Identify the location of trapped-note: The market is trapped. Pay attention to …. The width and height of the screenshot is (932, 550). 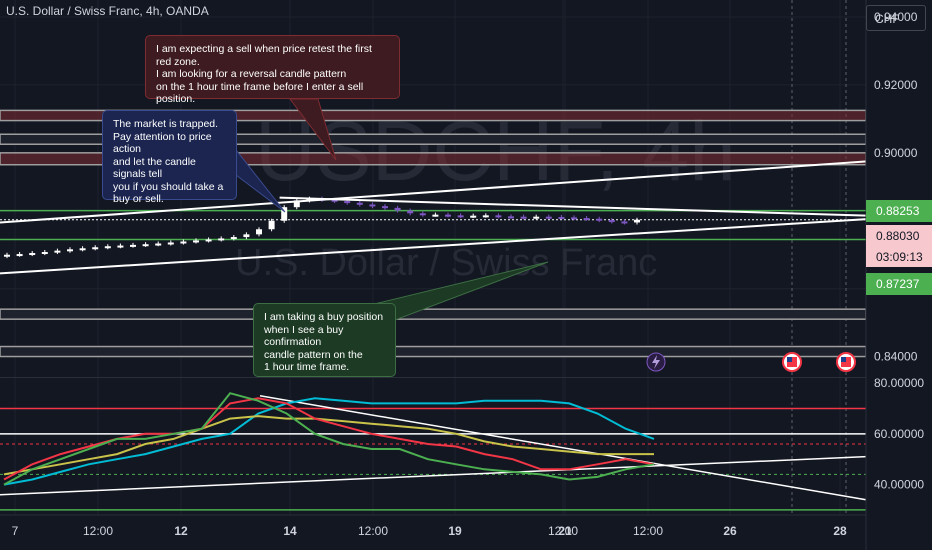
(169, 157).